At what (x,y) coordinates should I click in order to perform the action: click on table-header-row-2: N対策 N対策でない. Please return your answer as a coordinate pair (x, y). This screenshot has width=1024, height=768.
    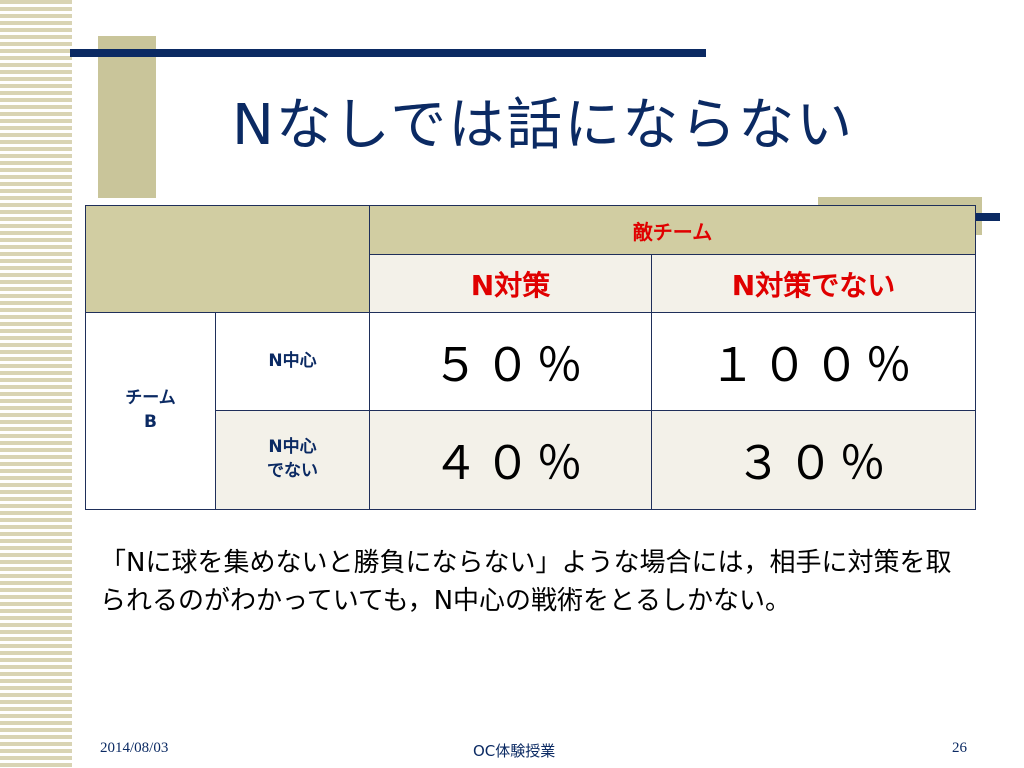
    Looking at the image, I should click on (531, 283).